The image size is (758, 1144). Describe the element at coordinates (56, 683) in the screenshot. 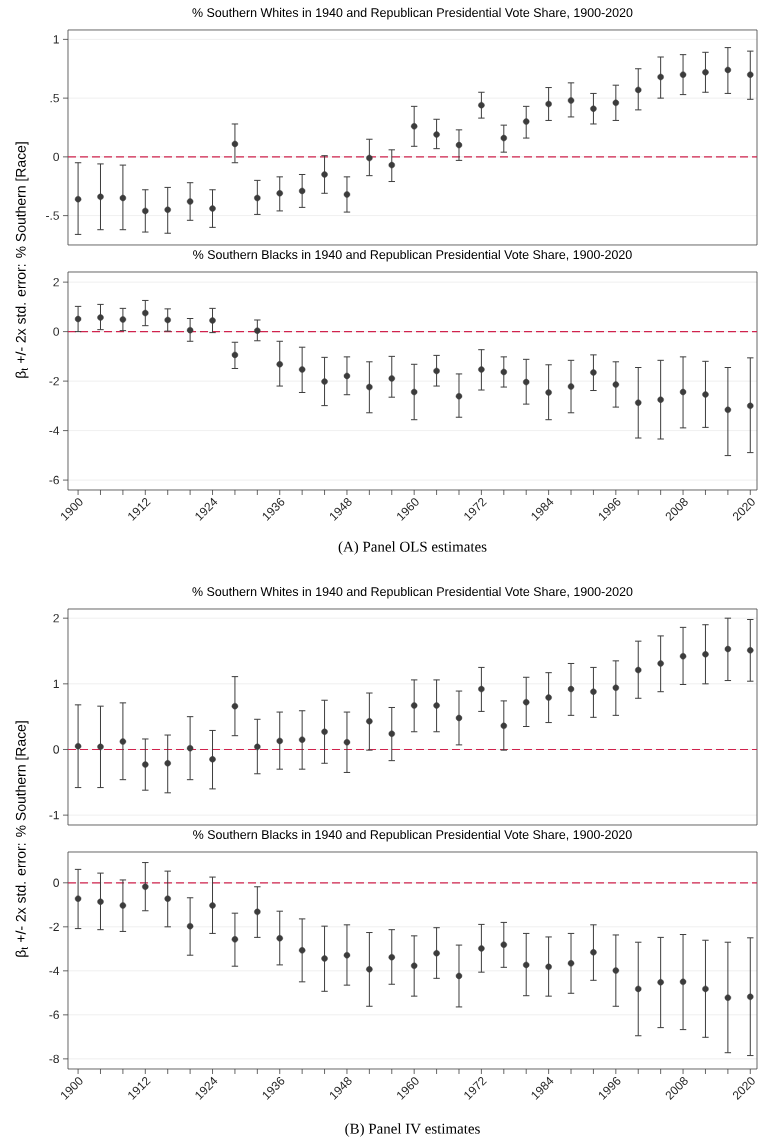

I see `y-tick-label: 1` at that location.